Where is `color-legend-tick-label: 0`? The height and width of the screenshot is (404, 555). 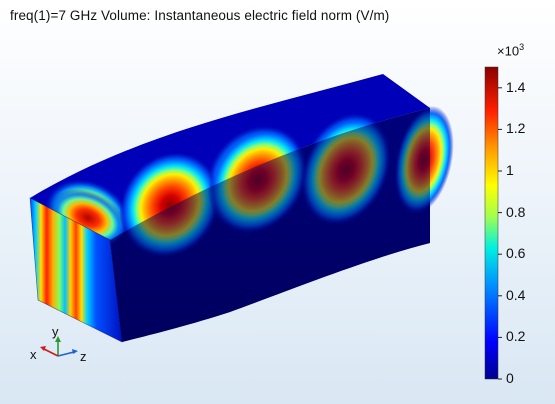
color-legend-tick-label: 0 is located at coordinates (510, 378).